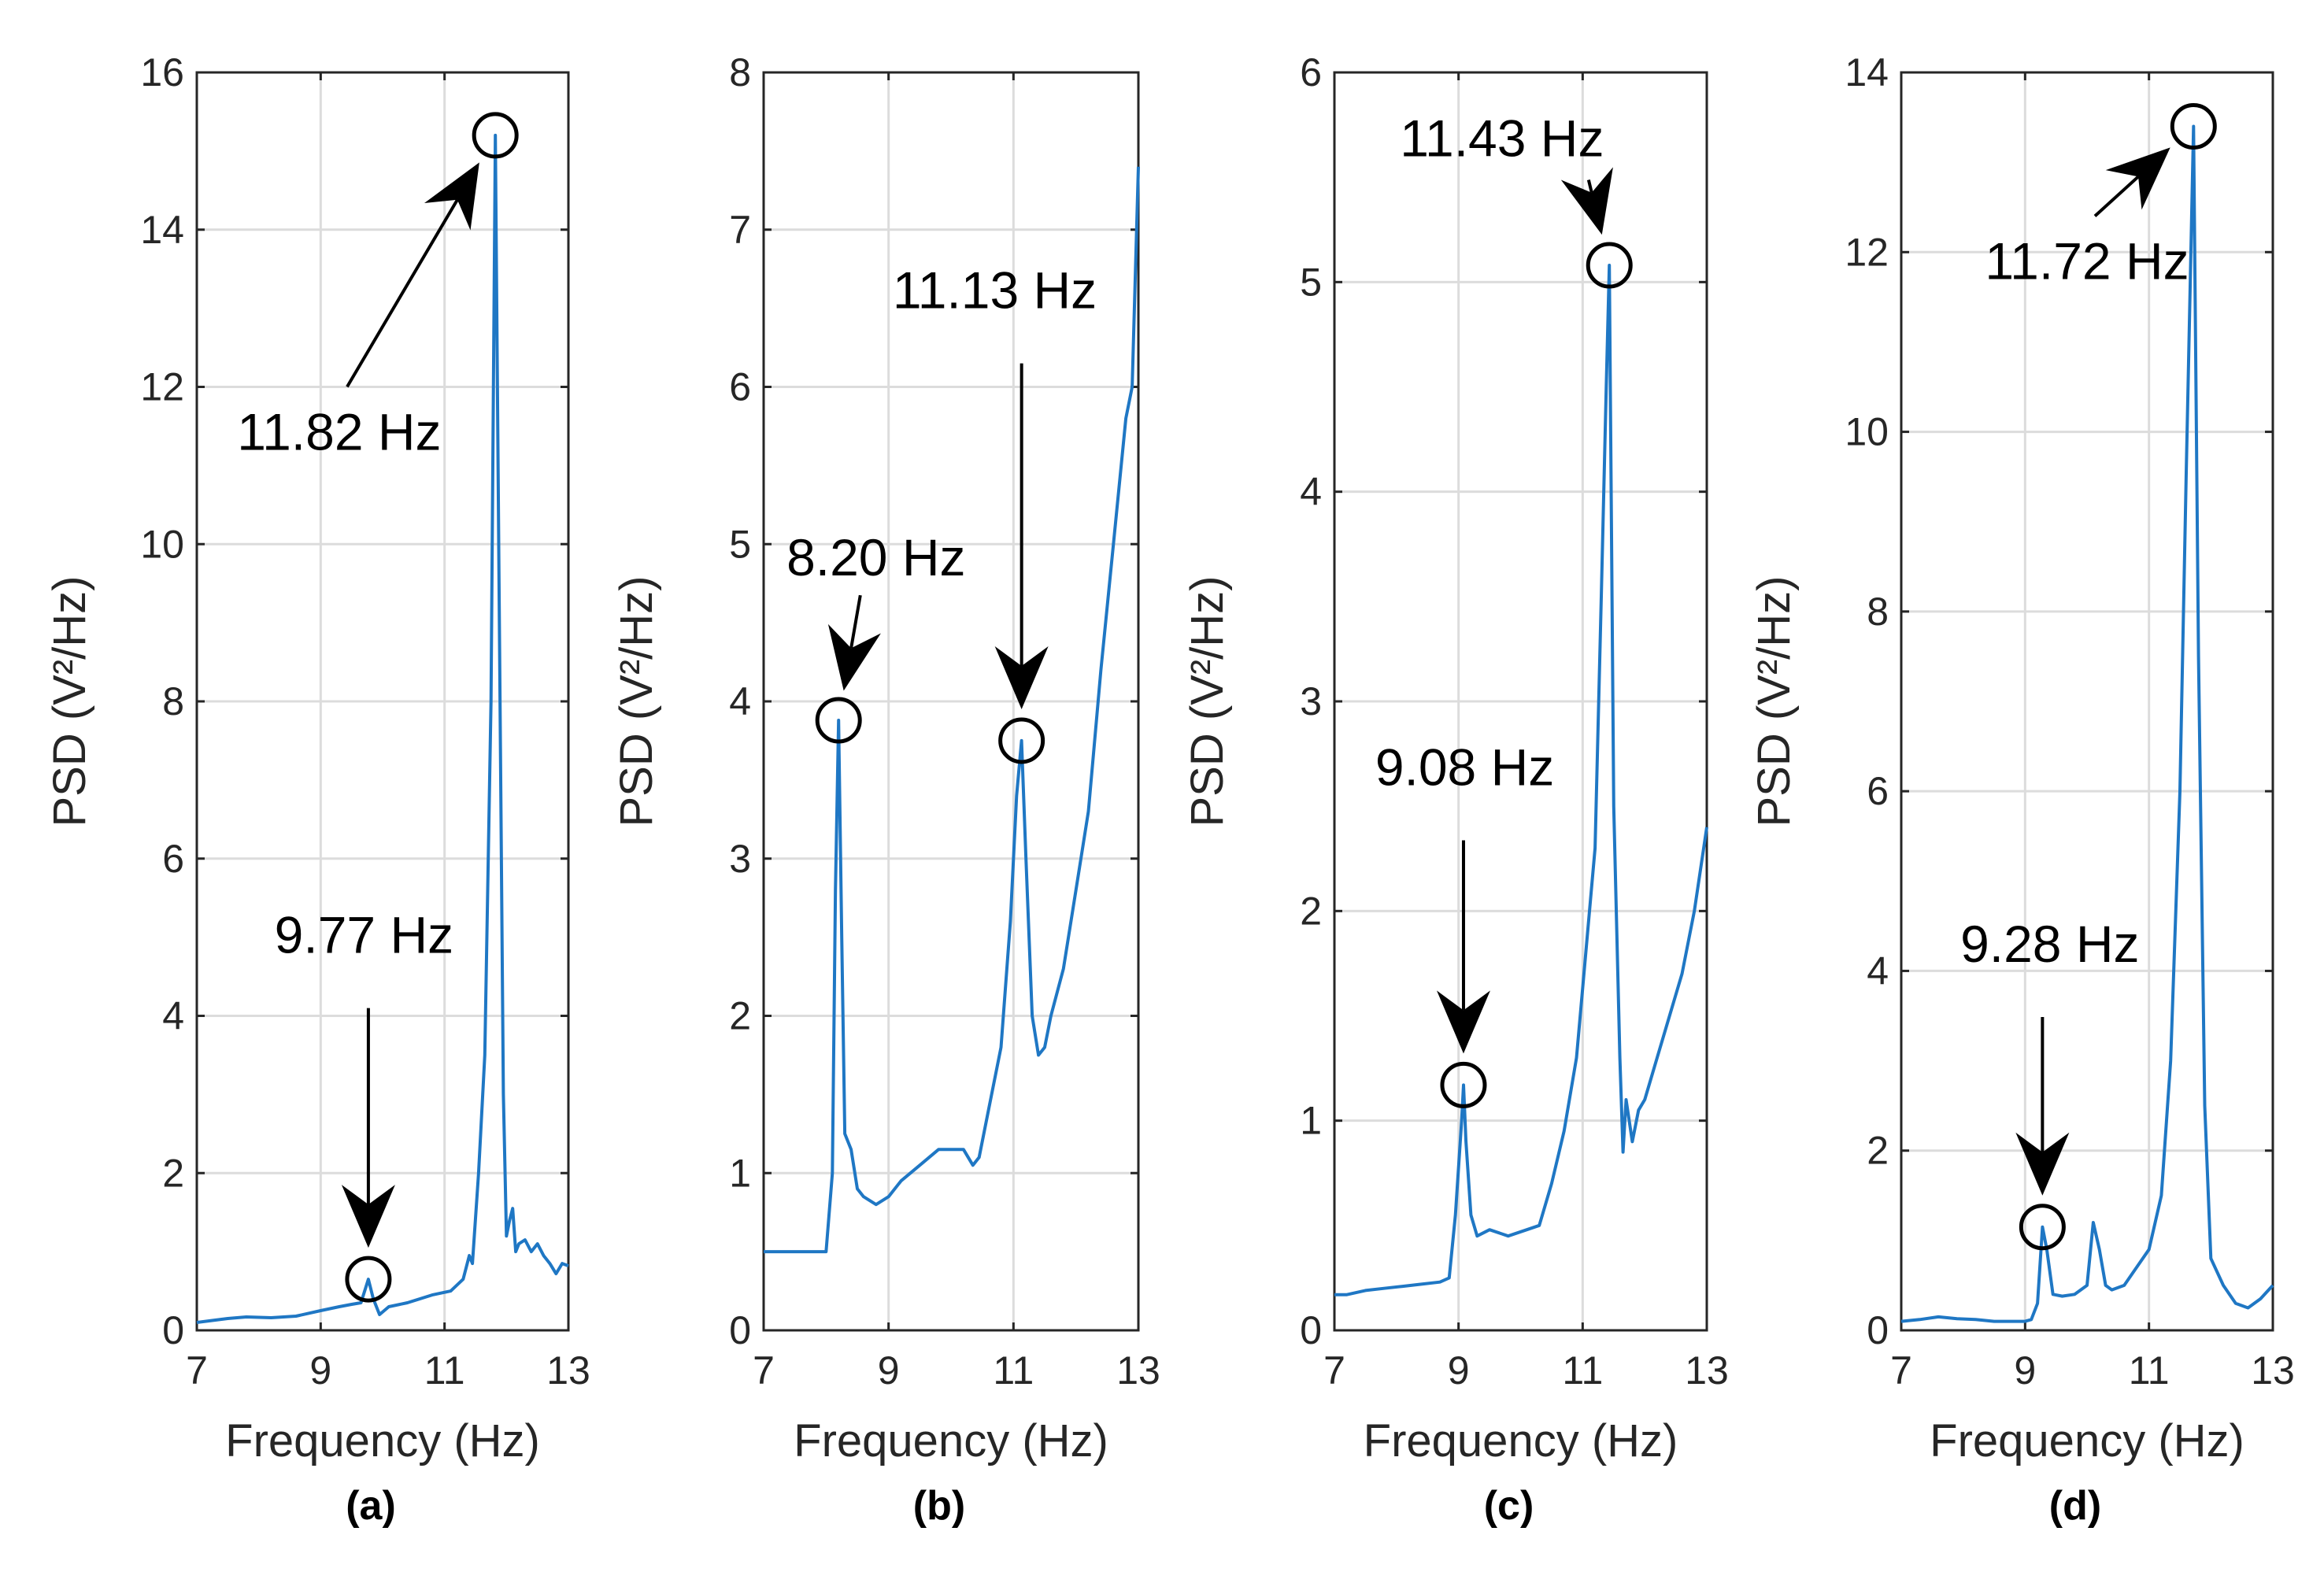 This screenshot has width=2324, height=1583. I want to click on plot-area, so click(2087, 701).